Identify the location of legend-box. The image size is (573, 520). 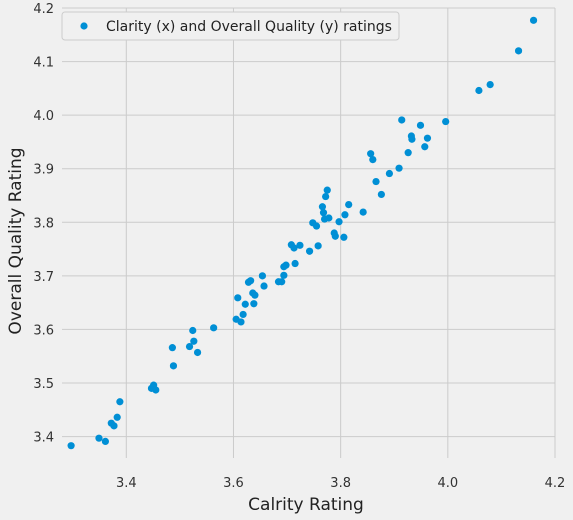
(230, 26).